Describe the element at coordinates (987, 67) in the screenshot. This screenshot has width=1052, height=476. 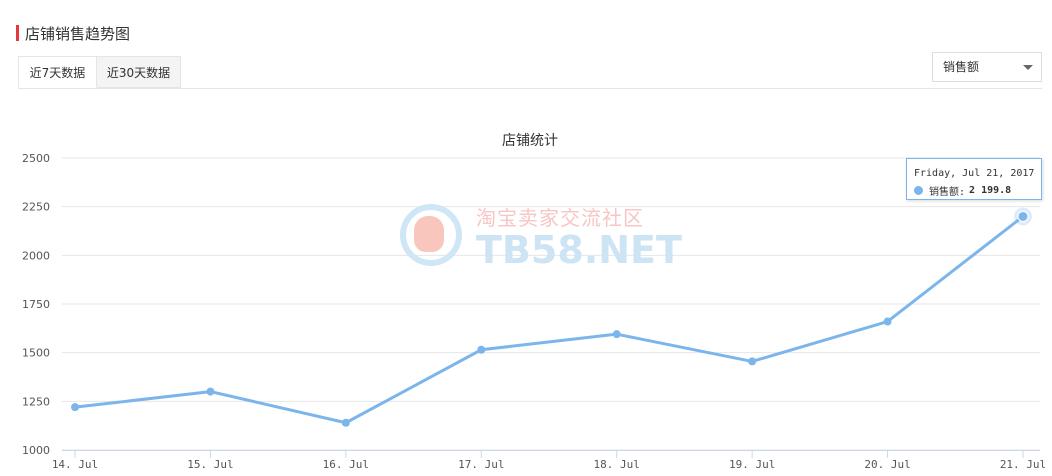
I see `metric-select: 销售额` at that location.